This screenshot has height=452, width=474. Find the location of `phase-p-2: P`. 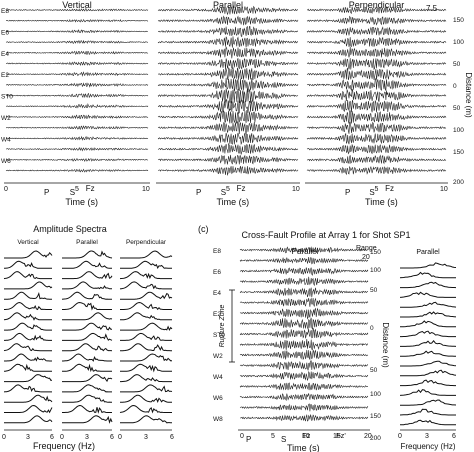

phase-p-2: P is located at coordinates (347, 192).